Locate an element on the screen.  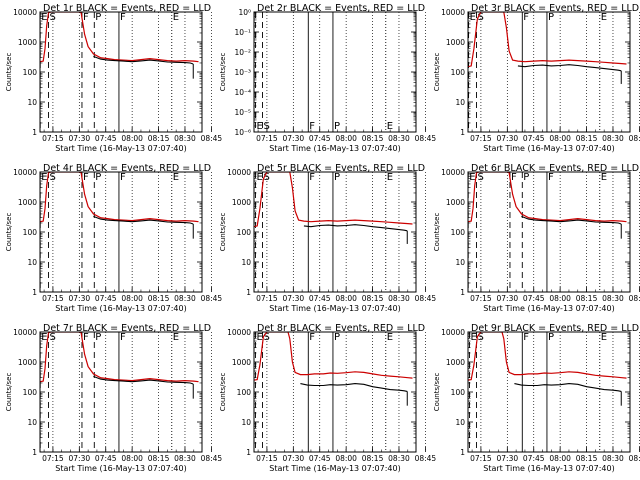
y-tick-label: 10⁻³ is located at coordinates (242, 72).